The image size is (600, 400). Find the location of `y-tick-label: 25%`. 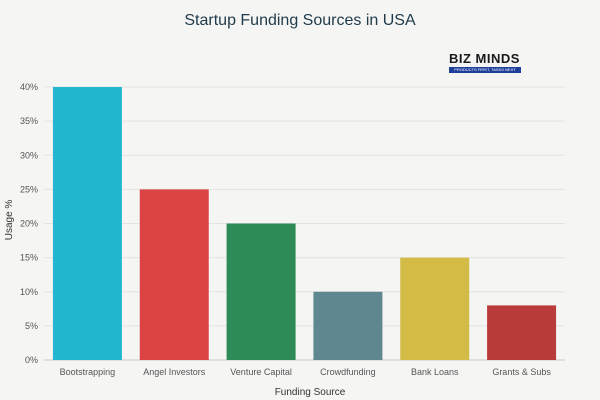

y-tick-label: 25% is located at coordinates (29, 189).